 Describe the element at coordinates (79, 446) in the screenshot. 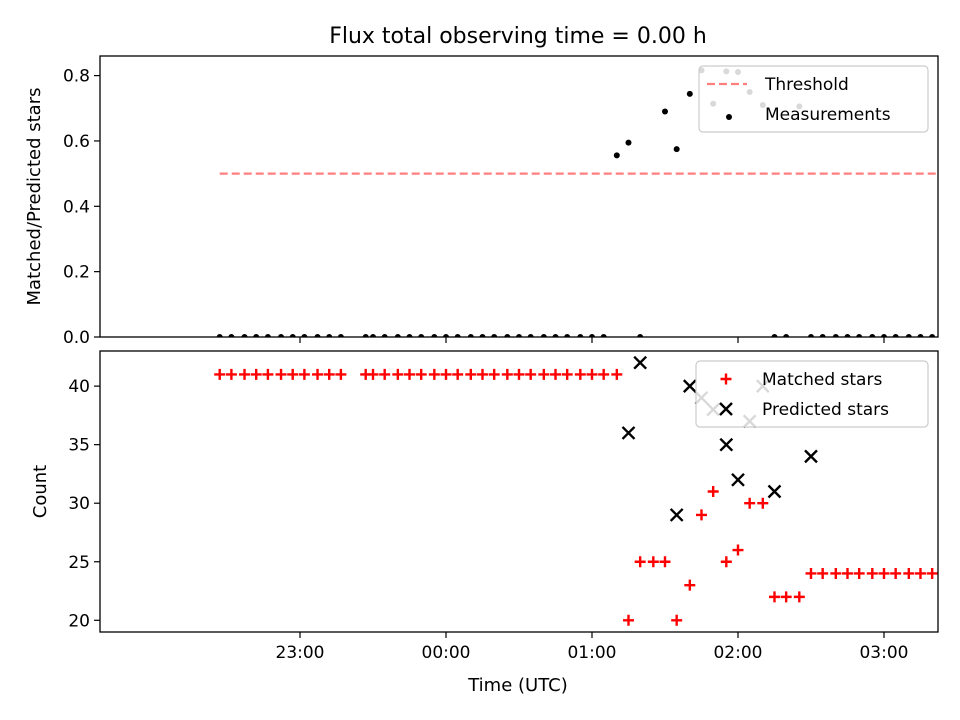

I see `y-tick-label: 35` at that location.